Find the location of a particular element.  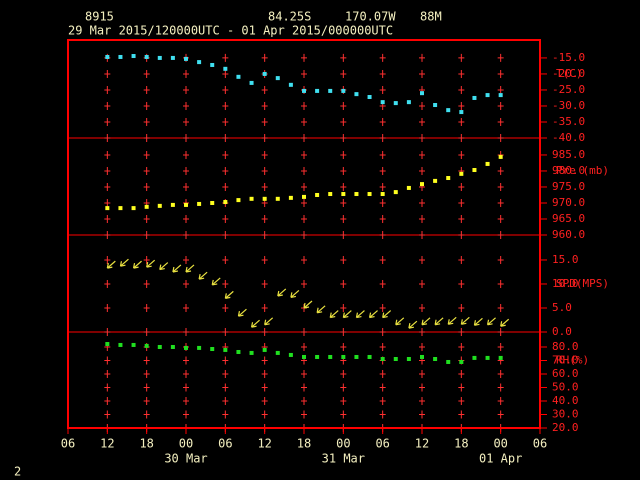

x-tick-label: 12 is located at coordinates (107, 444).